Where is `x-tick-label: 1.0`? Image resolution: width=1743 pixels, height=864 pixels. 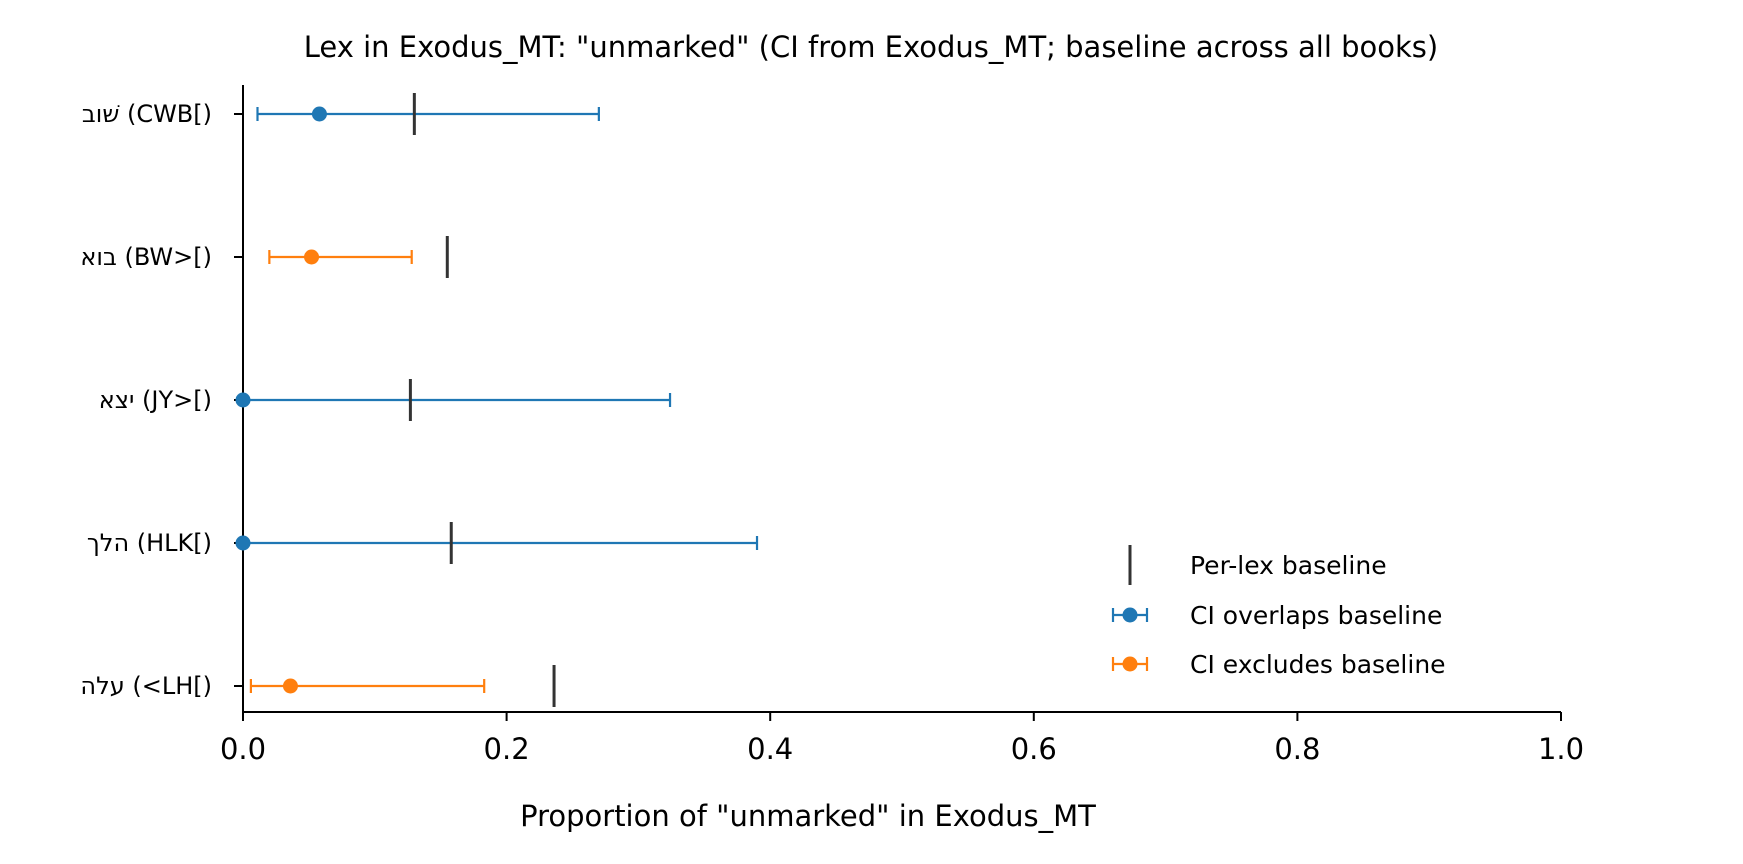
x-tick-label: 1.0 is located at coordinates (1561, 749).